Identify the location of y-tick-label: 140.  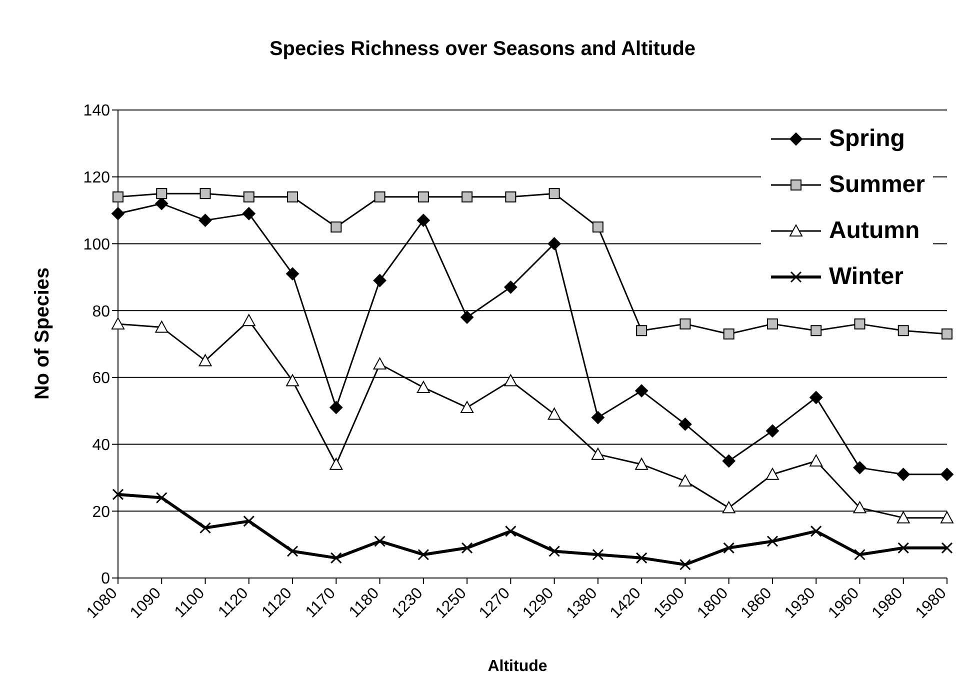
(96, 111).